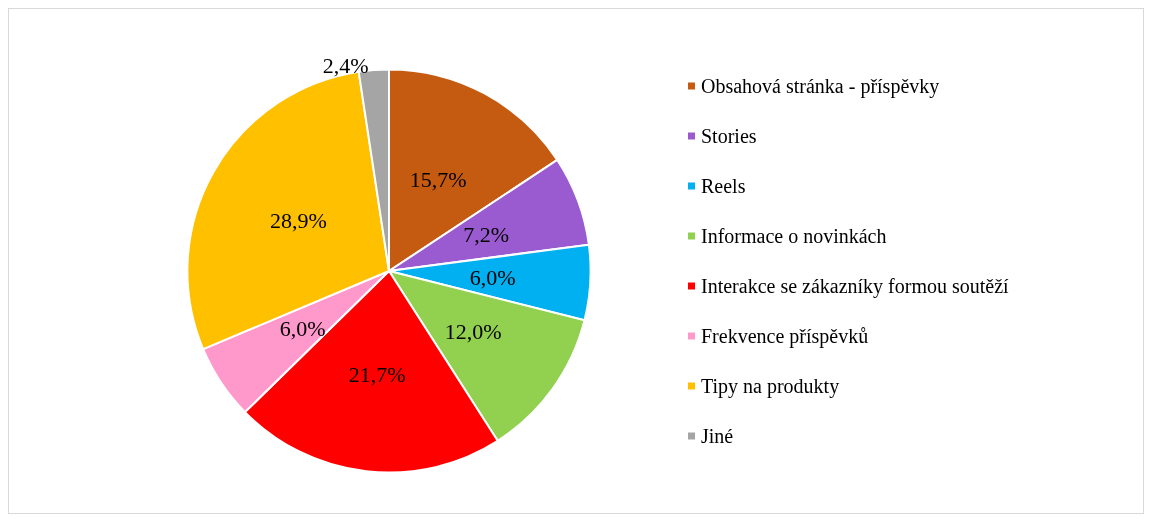  What do you see at coordinates (770, 386) in the screenshot?
I see `legend-label: Tipy na produkty` at bounding box center [770, 386].